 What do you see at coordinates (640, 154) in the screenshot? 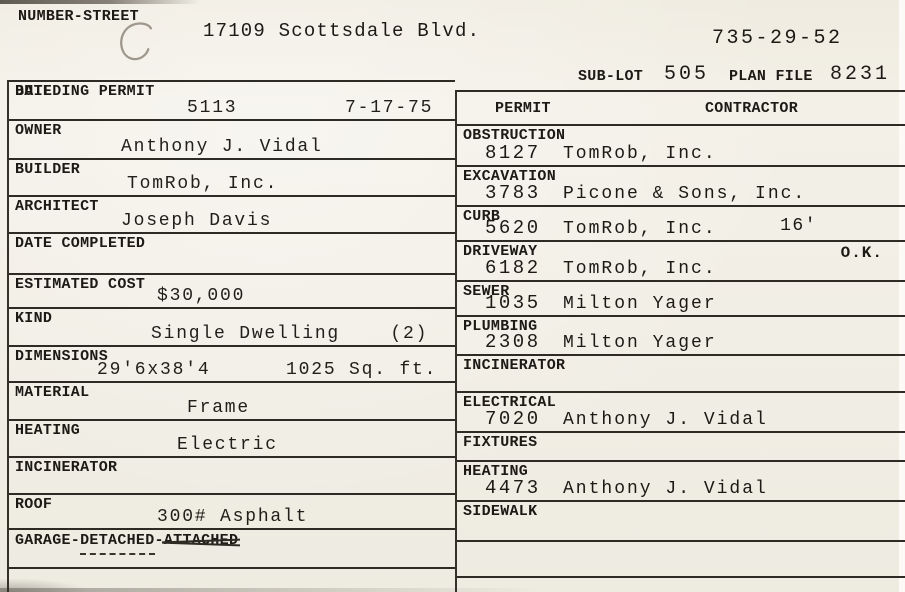
I see `obstruction-contractor: TomRob, Inc.` at bounding box center [640, 154].